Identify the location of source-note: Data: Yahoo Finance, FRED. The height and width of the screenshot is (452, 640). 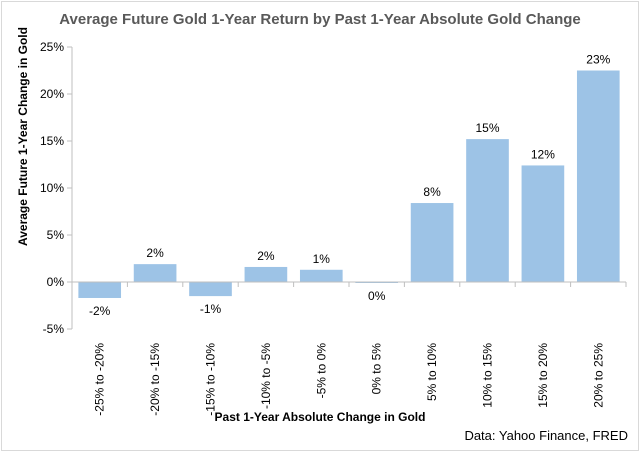
(546, 435).